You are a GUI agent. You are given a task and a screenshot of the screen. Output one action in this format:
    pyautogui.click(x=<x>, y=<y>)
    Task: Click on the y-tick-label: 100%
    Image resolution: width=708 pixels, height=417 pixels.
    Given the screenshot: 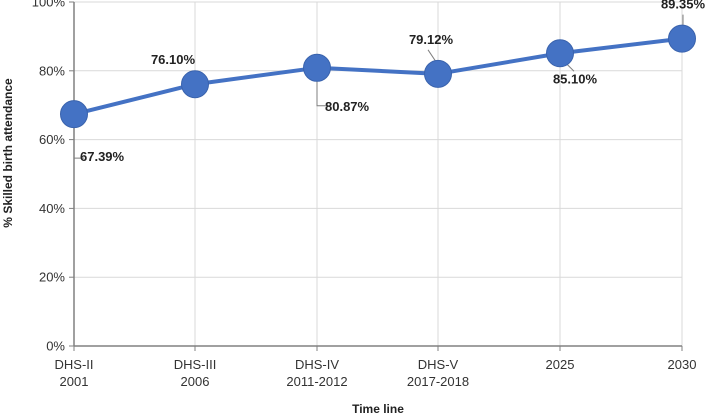 What is the action you would take?
    pyautogui.click(x=49, y=5)
    